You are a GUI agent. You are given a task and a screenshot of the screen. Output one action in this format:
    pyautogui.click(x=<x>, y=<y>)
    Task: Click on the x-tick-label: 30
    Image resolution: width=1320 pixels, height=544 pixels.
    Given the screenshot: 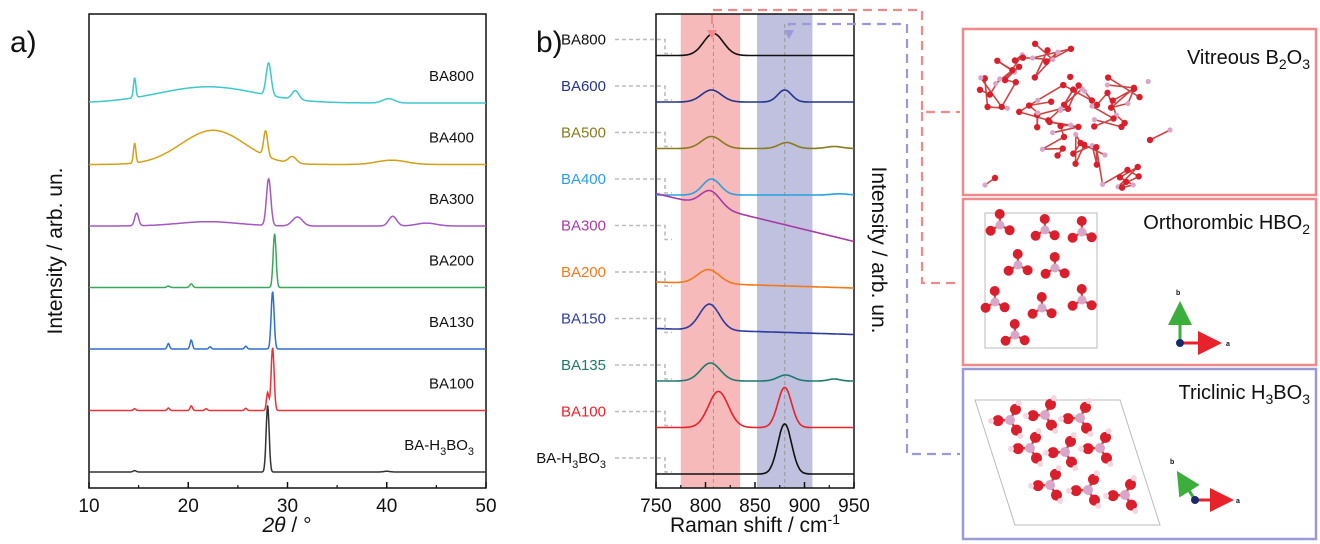 What is the action you would take?
    pyautogui.click(x=287, y=506)
    